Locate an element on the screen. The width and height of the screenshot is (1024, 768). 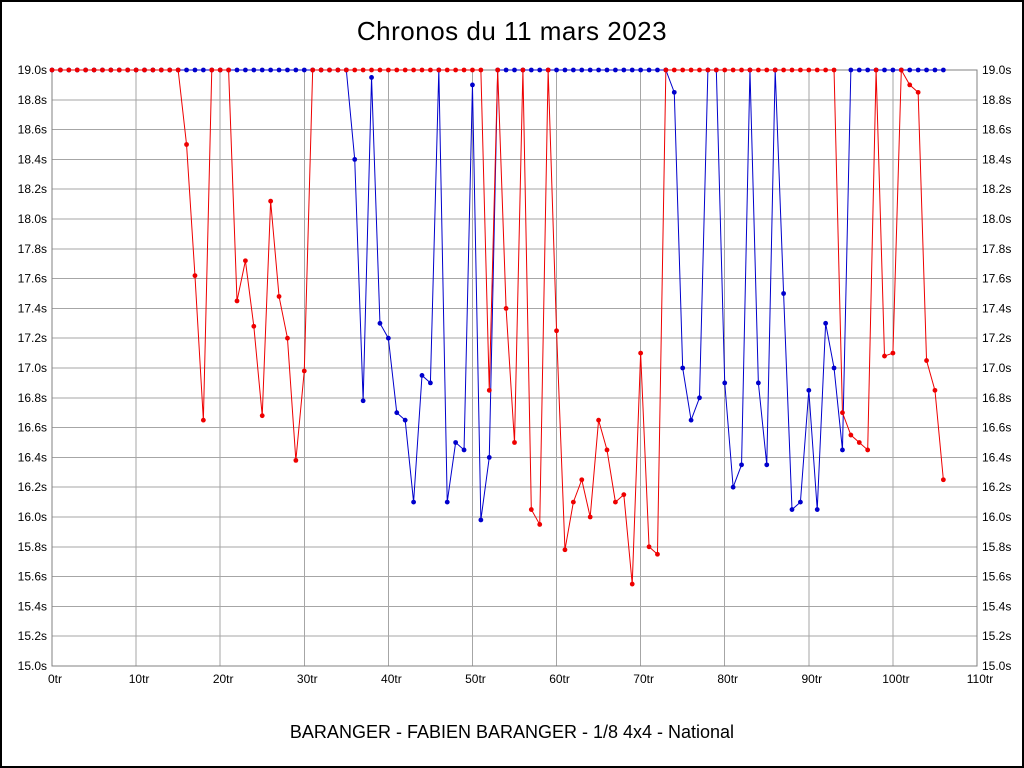
y-axis-tick-label-left: 16.4s is located at coordinates (32, 457).